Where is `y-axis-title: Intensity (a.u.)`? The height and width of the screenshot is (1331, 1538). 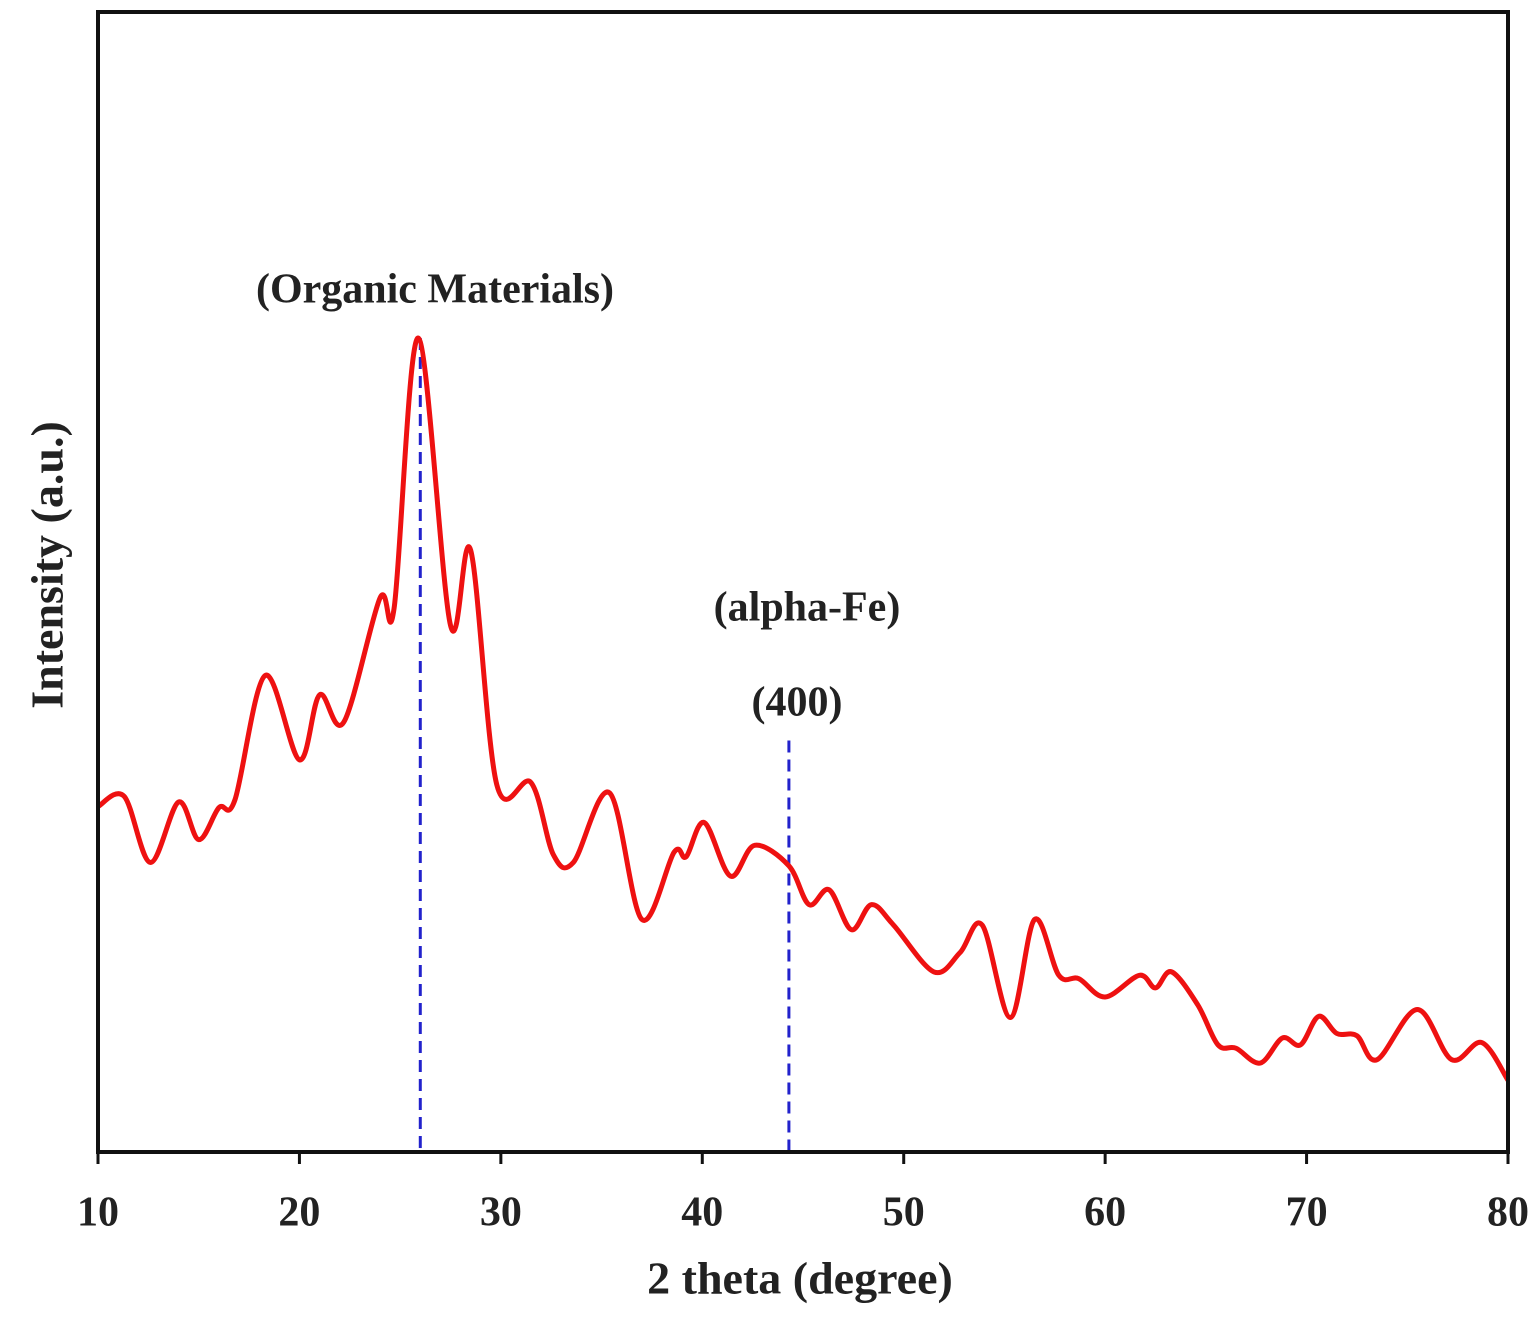
y-axis-title: Intensity (a.u.) is located at coordinates (47, 565).